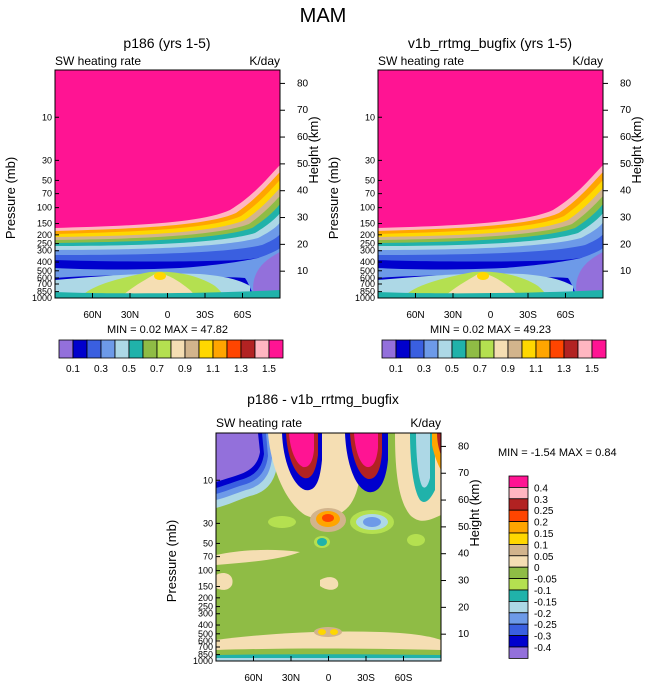 Image resolution: width=647 pixels, height=683 pixels. I want to click on pressure-tick-label: 700, so click(367, 284).